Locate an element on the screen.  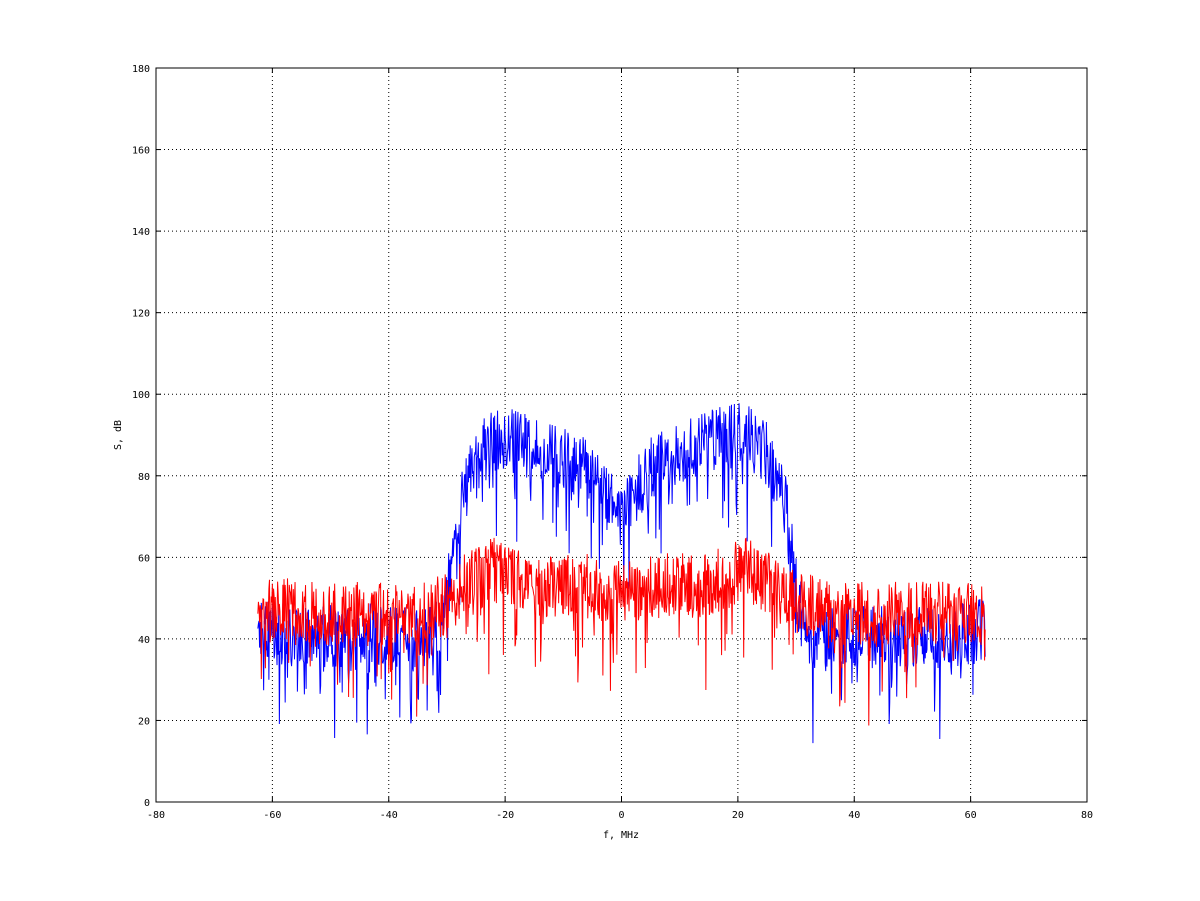
y-tick-label: 20 is located at coordinates (144, 721).